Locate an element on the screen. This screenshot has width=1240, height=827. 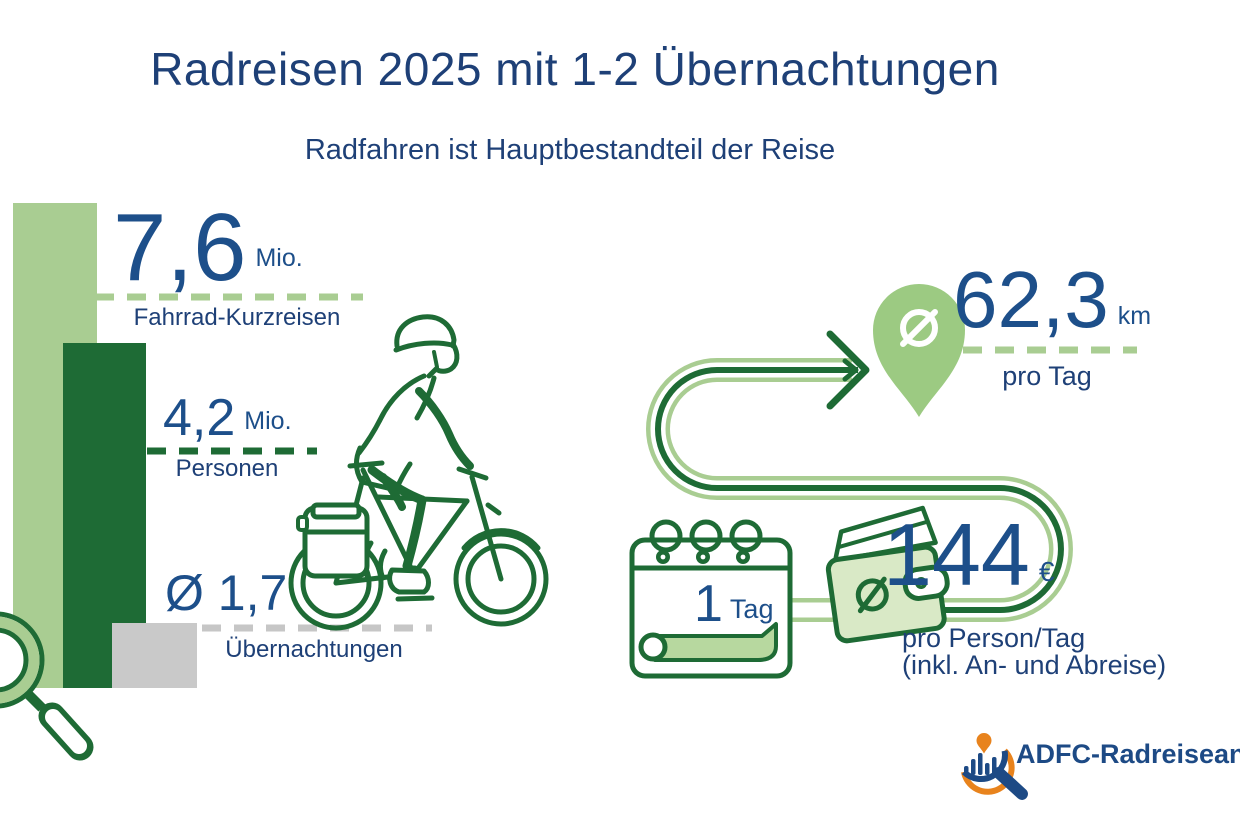
cyclist-icon is located at coordinates (418, 472).